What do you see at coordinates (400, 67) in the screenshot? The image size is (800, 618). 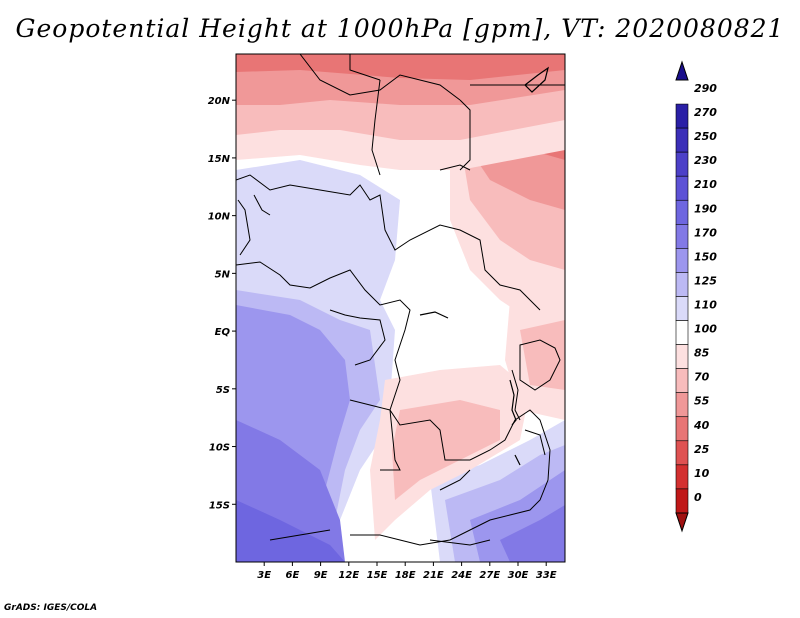 I see `field-level-40-north` at bounding box center [400, 67].